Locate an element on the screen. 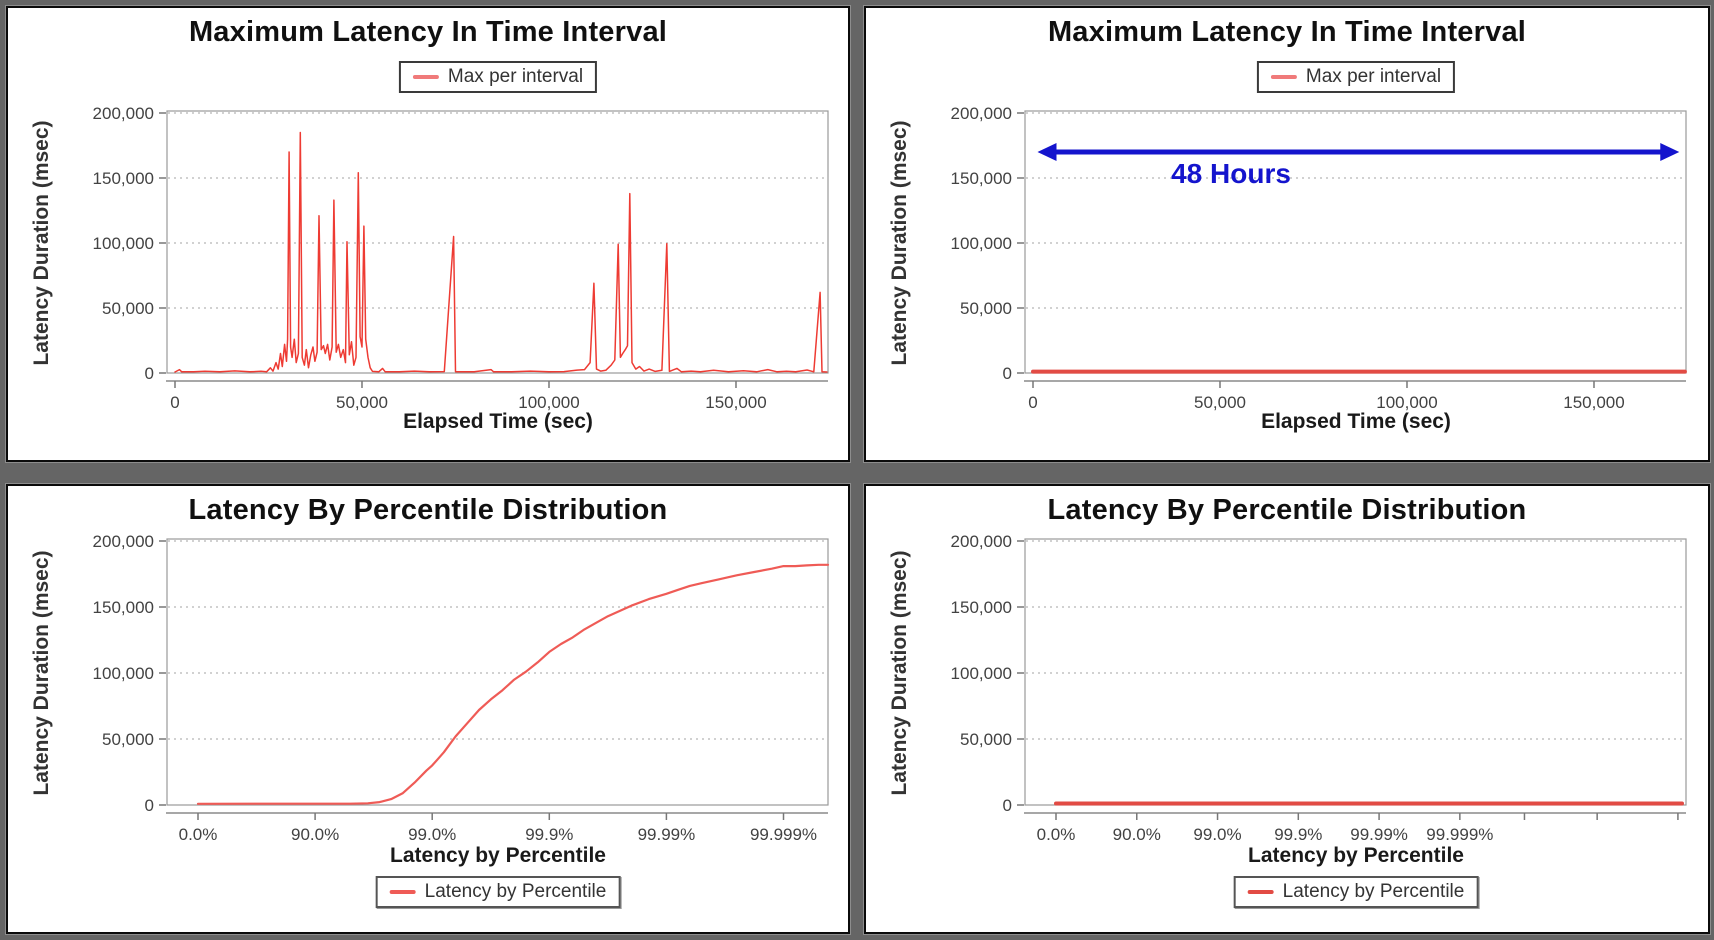 The height and width of the screenshot is (940, 1714). arrow-label: 48 Hours is located at coordinates (1231, 173).